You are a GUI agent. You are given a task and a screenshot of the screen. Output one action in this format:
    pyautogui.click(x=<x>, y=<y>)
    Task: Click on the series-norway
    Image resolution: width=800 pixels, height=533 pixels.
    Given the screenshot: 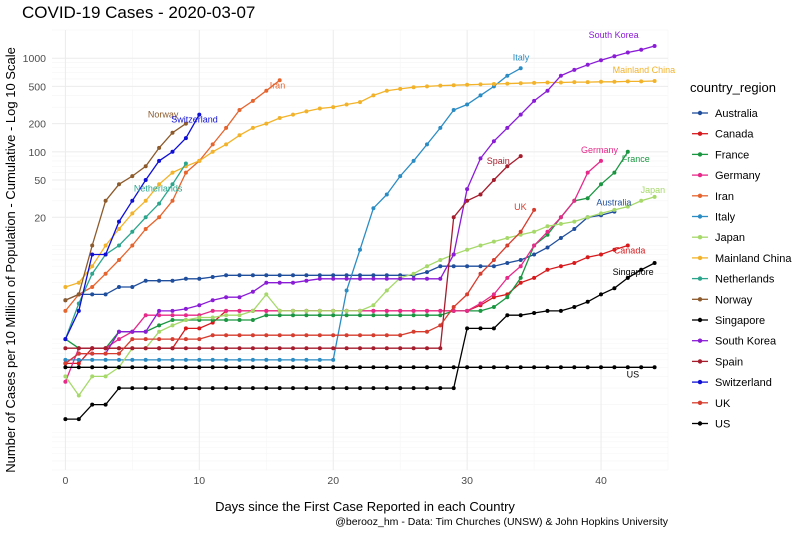 What is the action you would take?
    pyautogui.click(x=125, y=212)
    